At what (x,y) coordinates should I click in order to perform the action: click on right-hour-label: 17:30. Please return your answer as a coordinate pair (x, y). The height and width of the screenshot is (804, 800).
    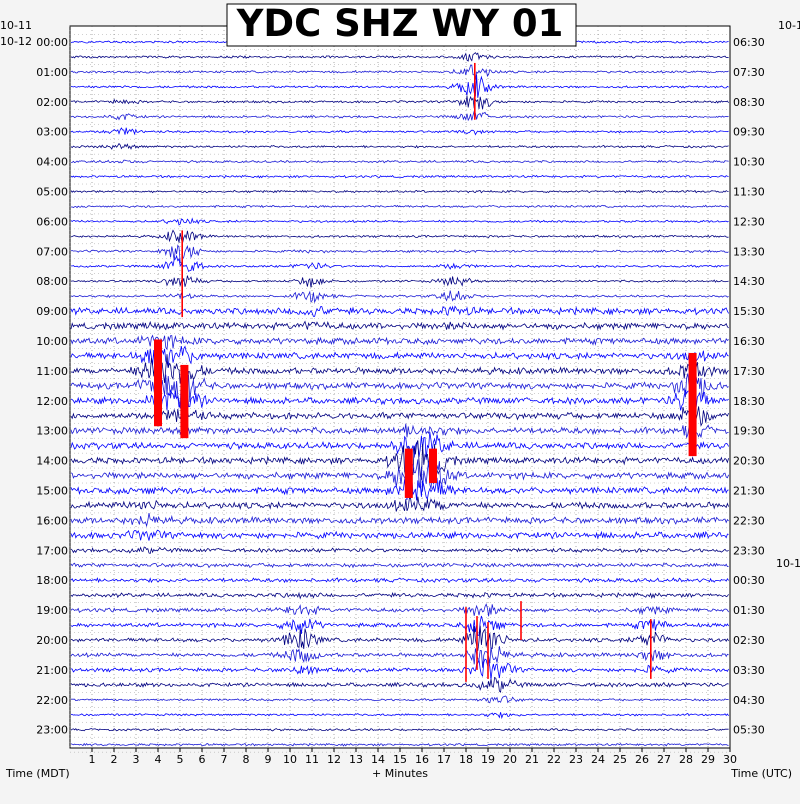
    Looking at the image, I should click on (749, 371).